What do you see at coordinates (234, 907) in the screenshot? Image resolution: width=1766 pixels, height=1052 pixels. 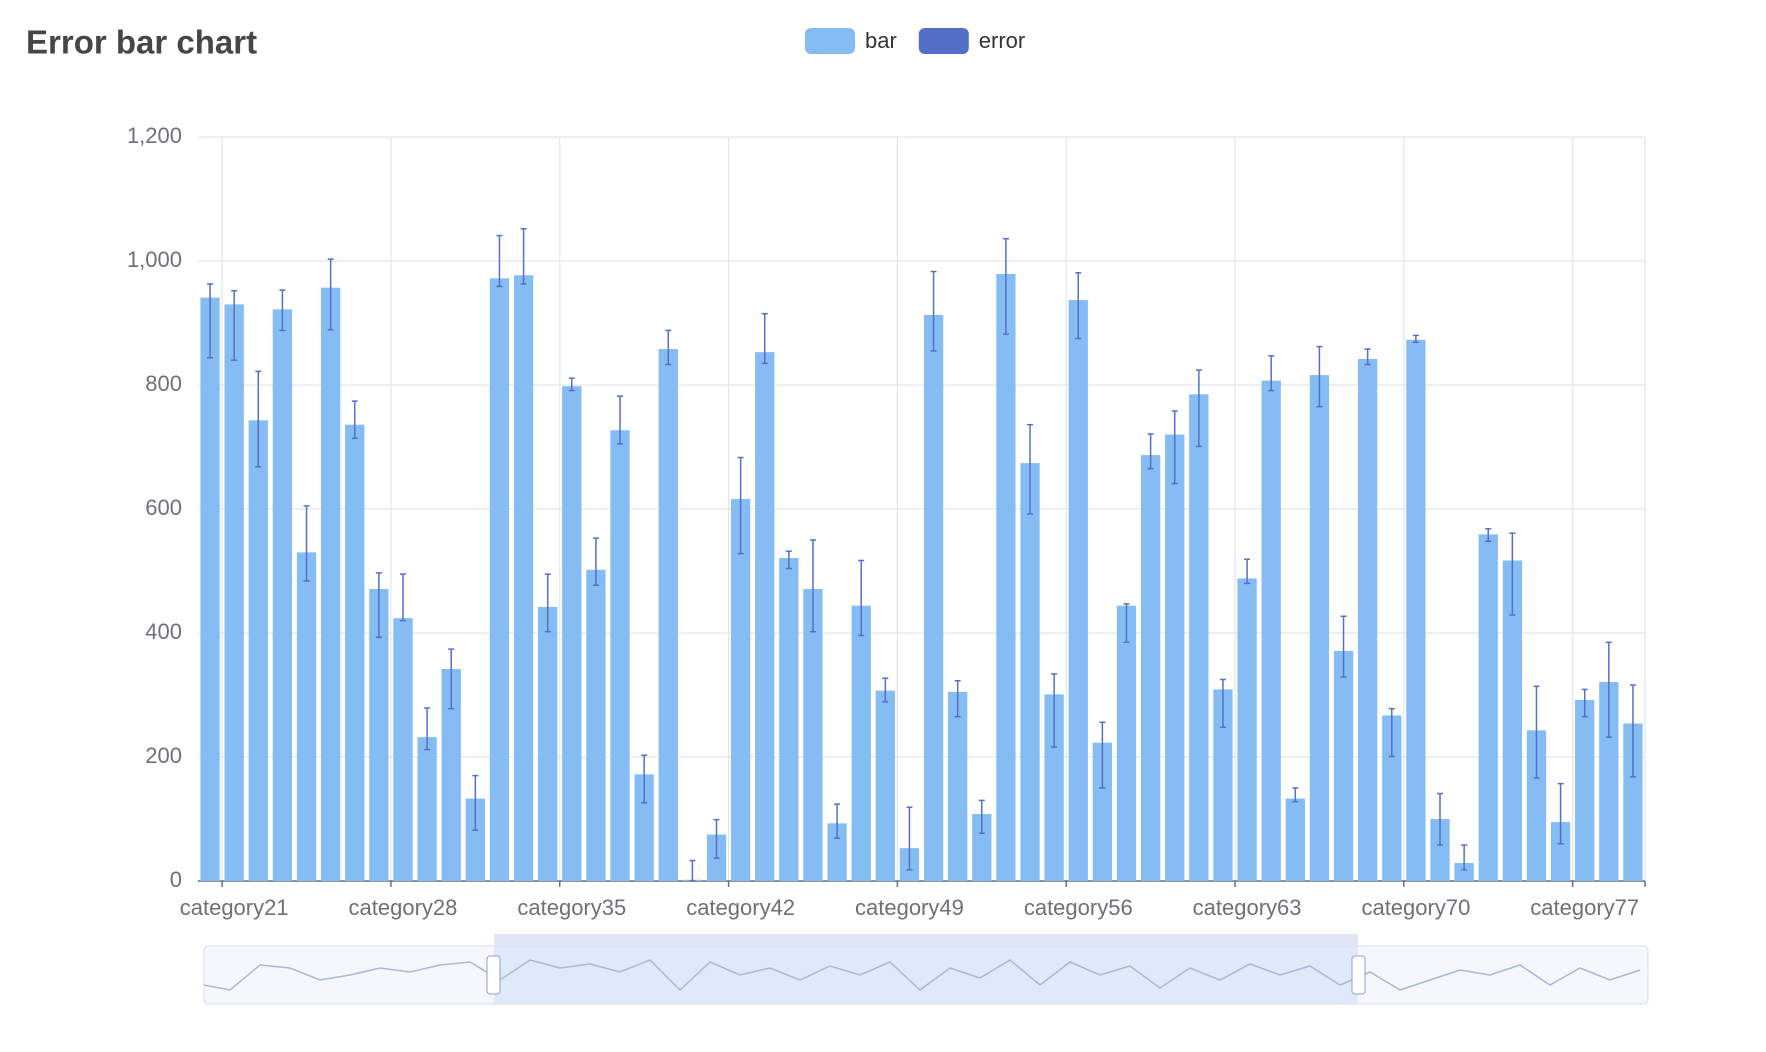 I see `x-tick-label: category21` at bounding box center [234, 907].